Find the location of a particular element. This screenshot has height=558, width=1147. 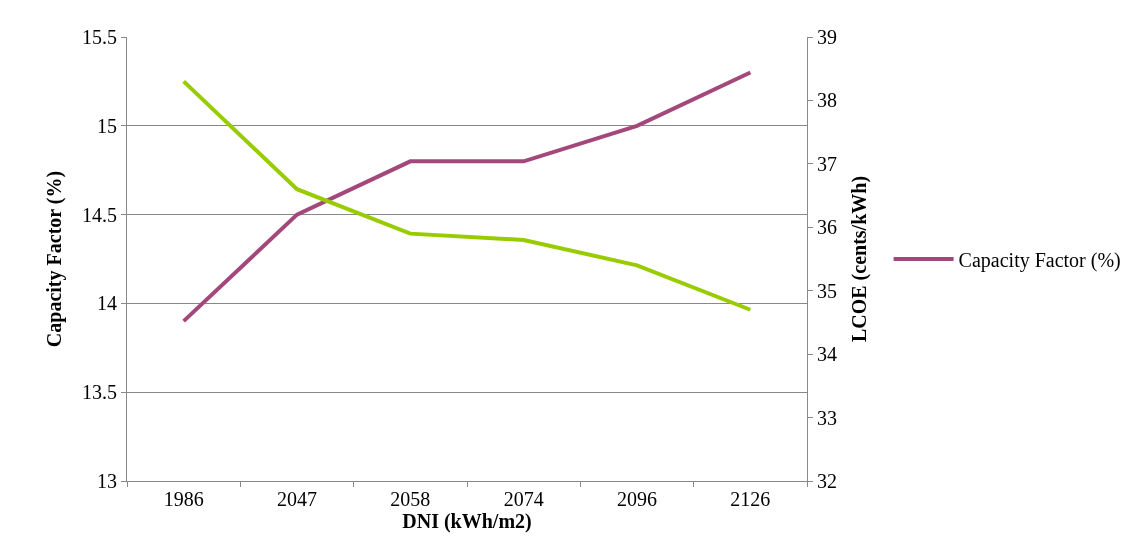

x-tick-label: 2058 is located at coordinates (410, 499).